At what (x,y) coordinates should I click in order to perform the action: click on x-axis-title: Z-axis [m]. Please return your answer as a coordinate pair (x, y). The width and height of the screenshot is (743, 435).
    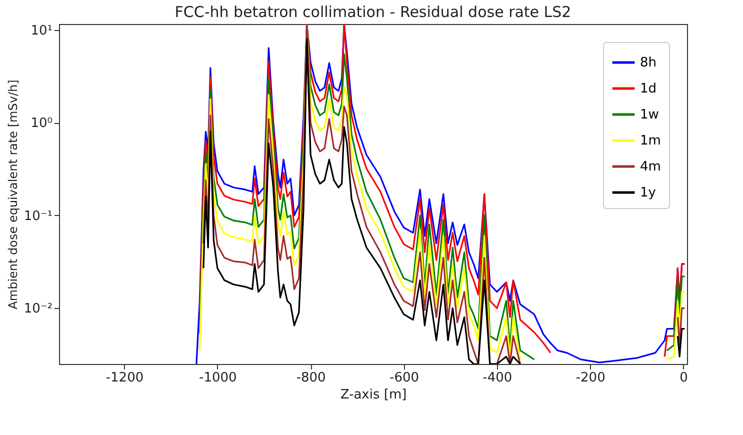
    Looking at the image, I should click on (373, 395).